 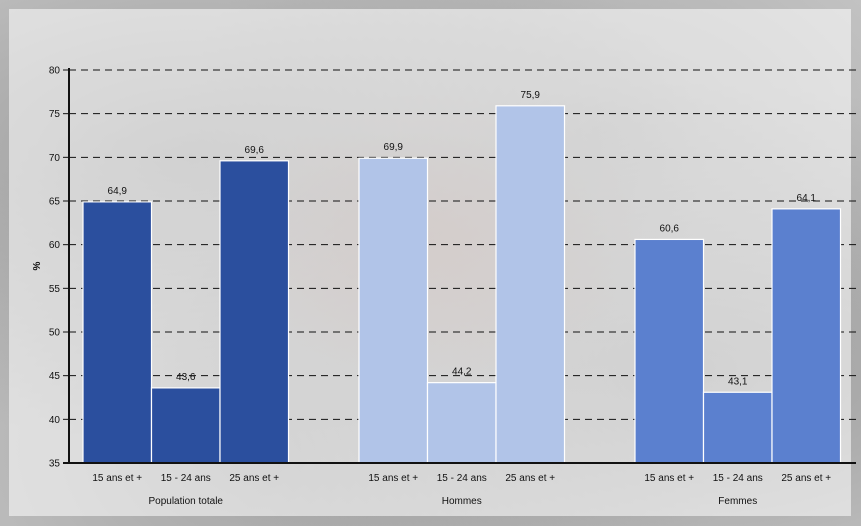 What do you see at coordinates (55, 289) in the screenshot?
I see `y-tick-label: 55` at bounding box center [55, 289].